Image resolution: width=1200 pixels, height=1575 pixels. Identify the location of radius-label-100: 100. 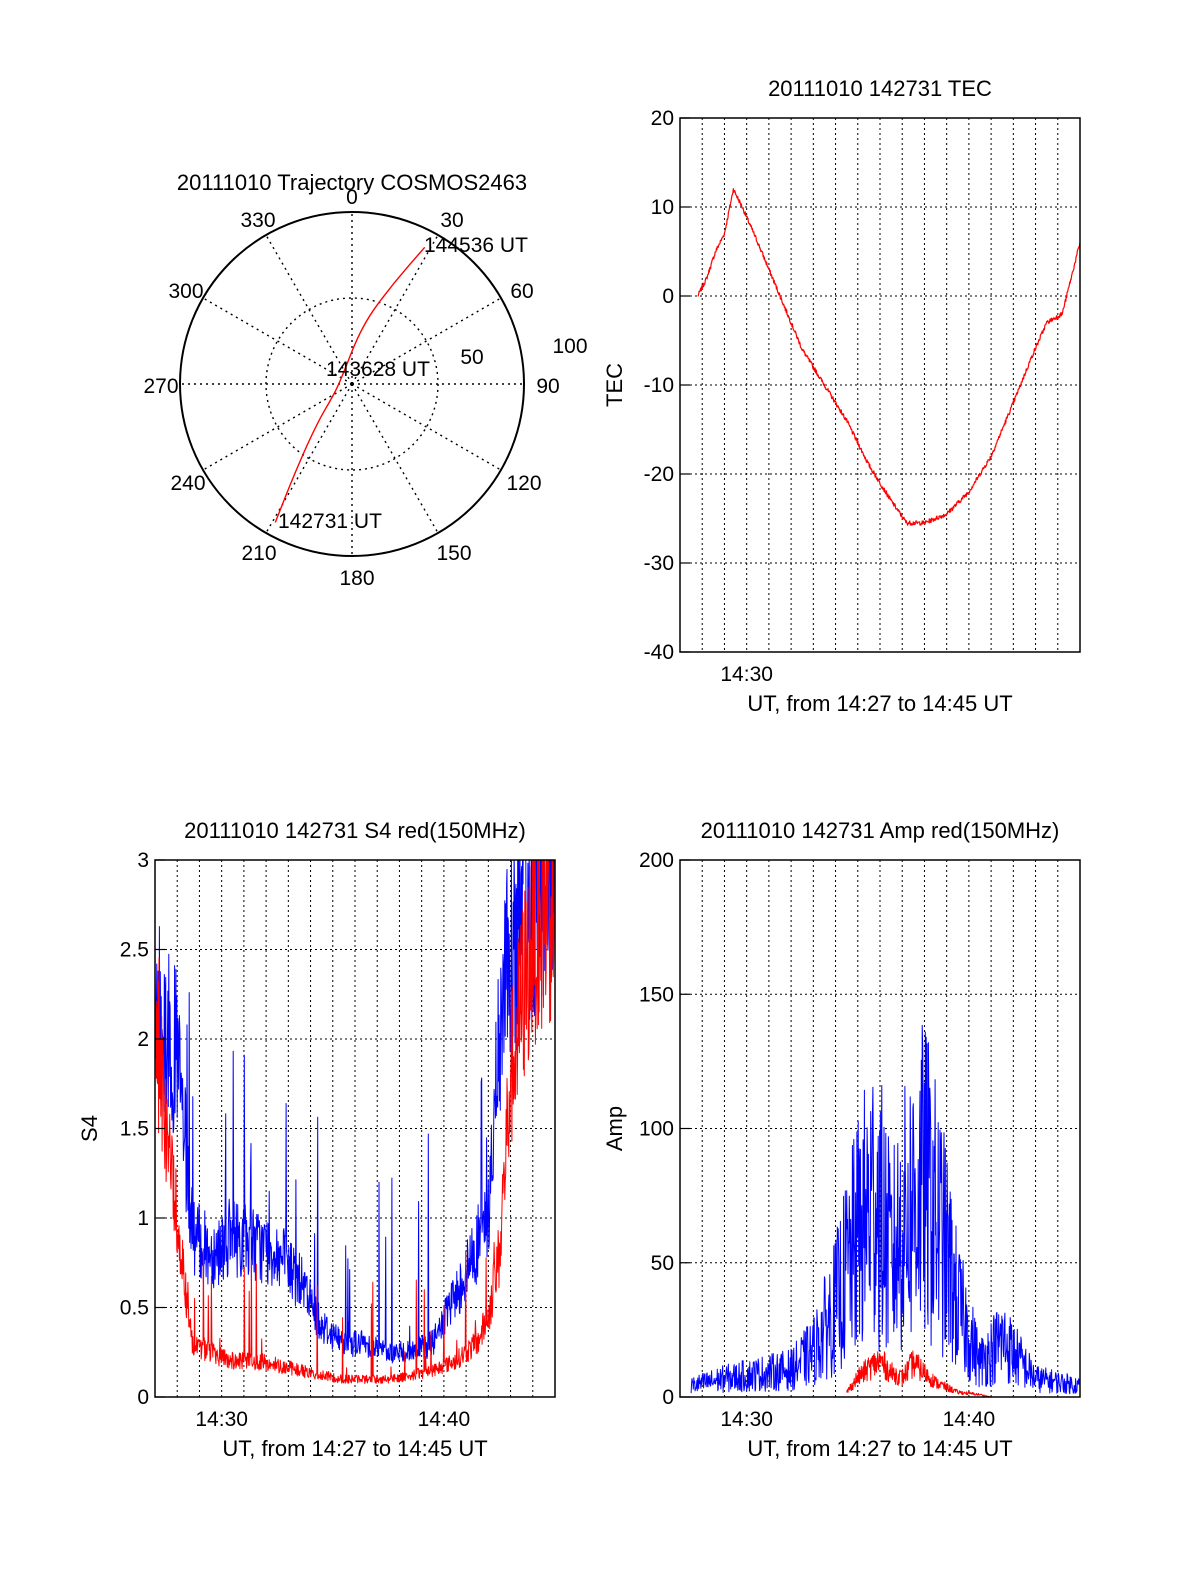
(569, 346).